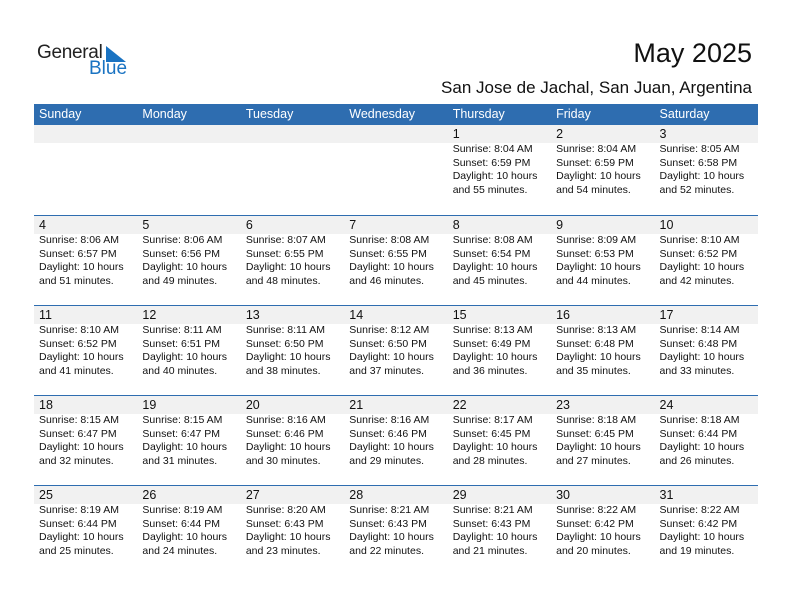 The width and height of the screenshot is (792, 612). What do you see at coordinates (356, 405) in the screenshot?
I see `day-number: 21` at bounding box center [356, 405].